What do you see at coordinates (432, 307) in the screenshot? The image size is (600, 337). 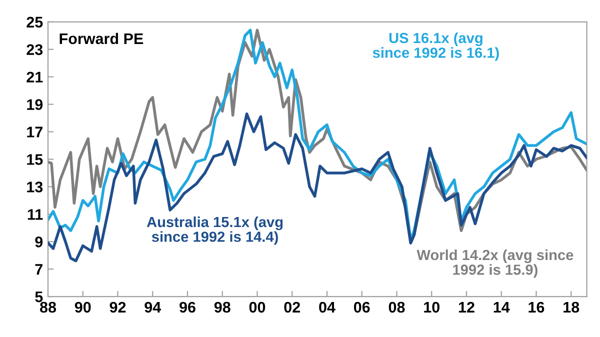 I see `x-tick-label: 10` at bounding box center [432, 307].